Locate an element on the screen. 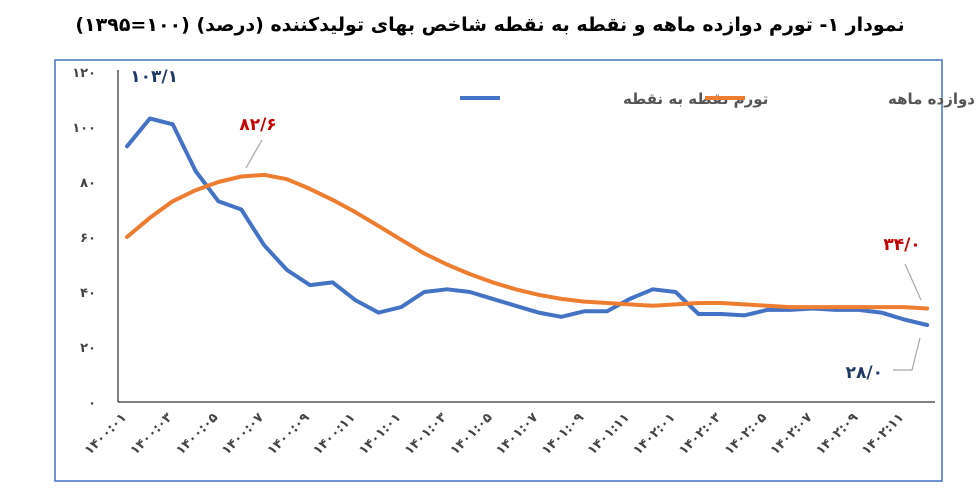  x-tick-label: ۱۴۰۱:۰۳ is located at coordinates (426, 434).